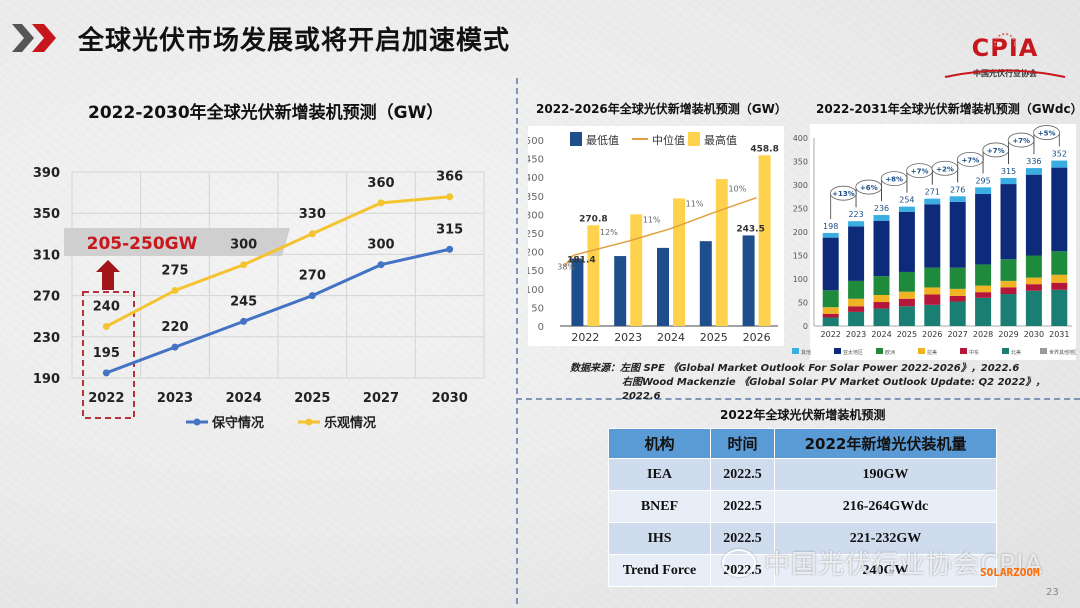  Describe the element at coordinates (802, 538) in the screenshot. I see `table-row: IHS 2022.5 221-232GW` at that location.